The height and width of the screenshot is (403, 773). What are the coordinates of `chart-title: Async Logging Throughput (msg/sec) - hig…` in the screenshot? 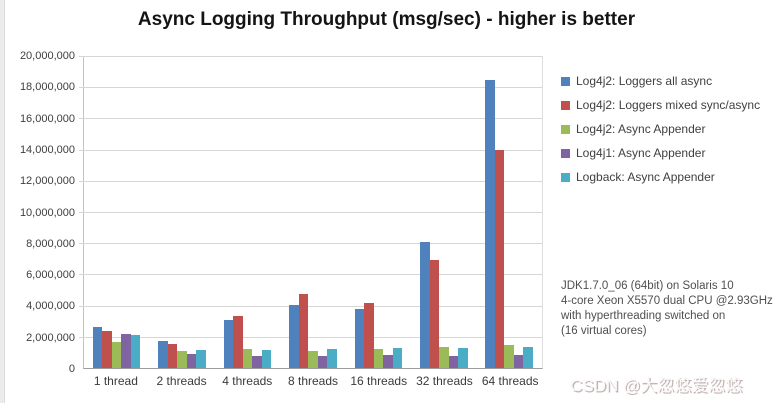 It's located at (386, 19).